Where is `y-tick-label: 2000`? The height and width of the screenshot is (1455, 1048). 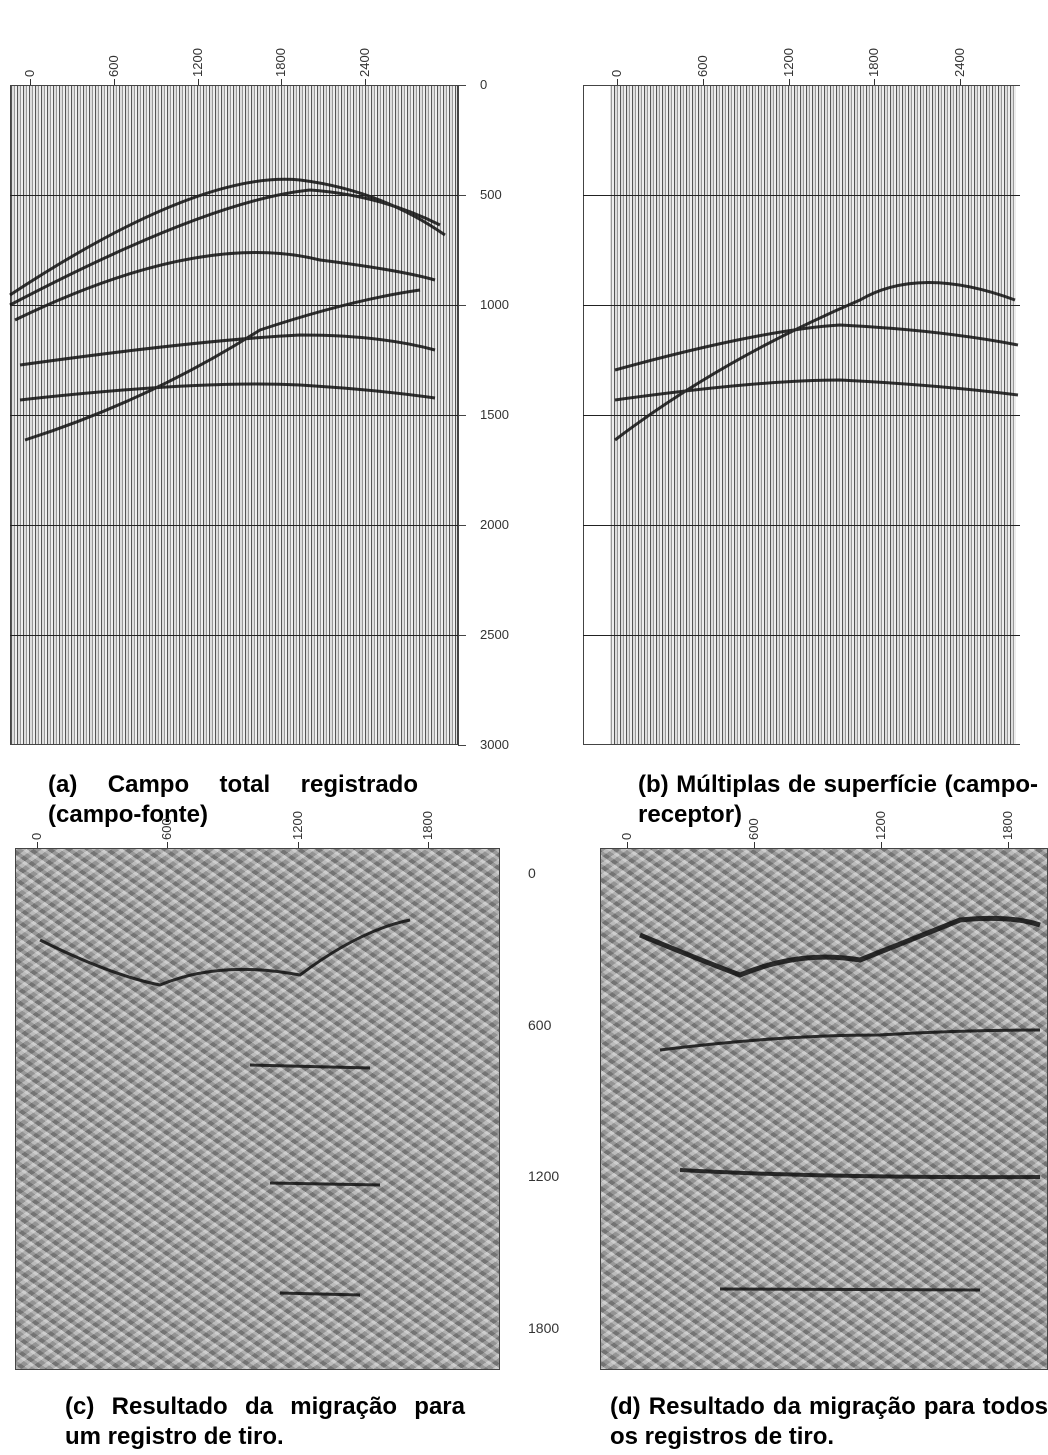
y-tick-label: 2000 is located at coordinates (494, 524).